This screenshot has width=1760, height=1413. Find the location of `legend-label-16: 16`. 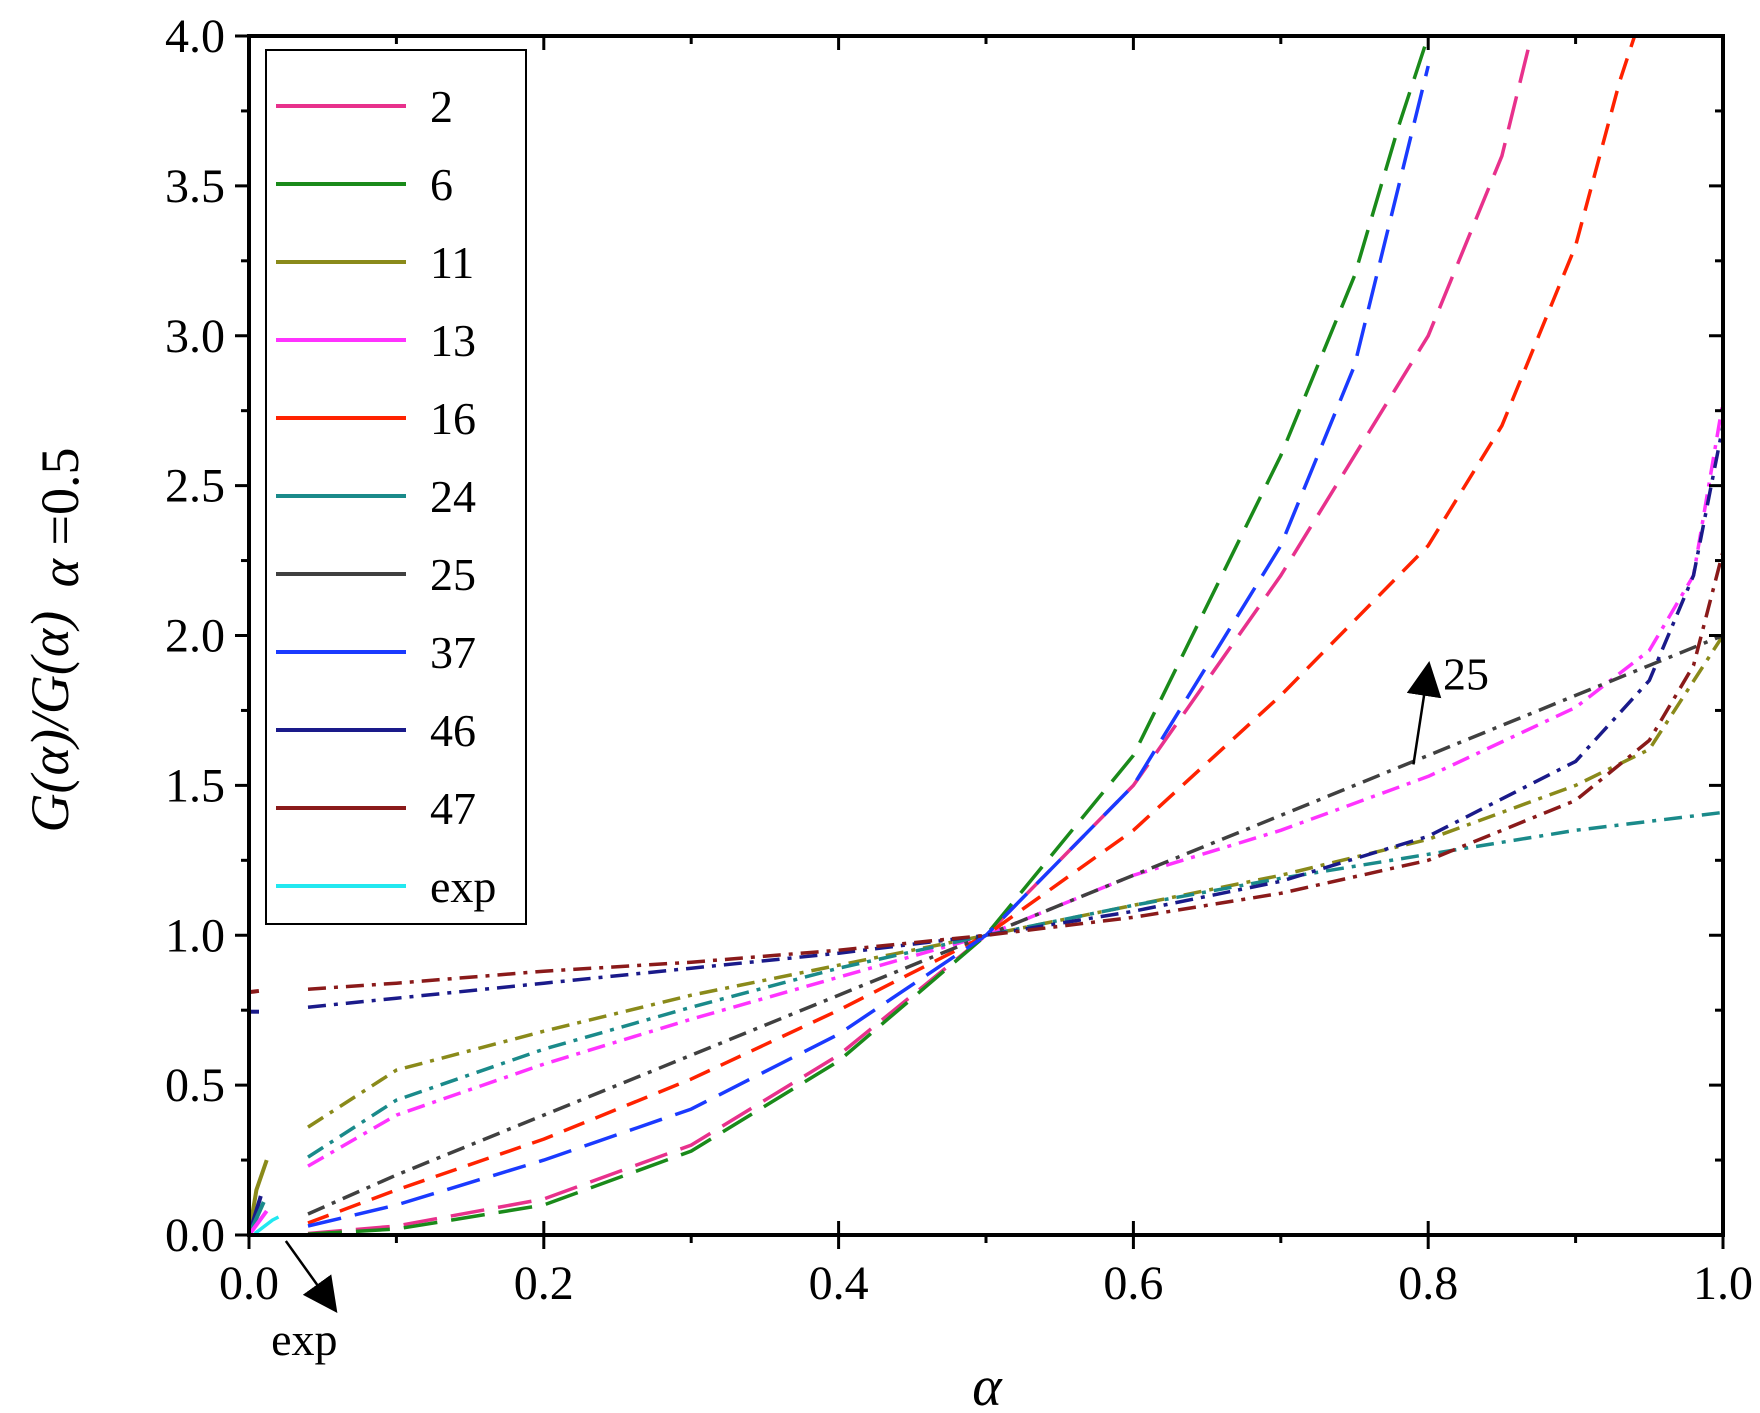

legend-label-16: 16 is located at coordinates (453, 418).